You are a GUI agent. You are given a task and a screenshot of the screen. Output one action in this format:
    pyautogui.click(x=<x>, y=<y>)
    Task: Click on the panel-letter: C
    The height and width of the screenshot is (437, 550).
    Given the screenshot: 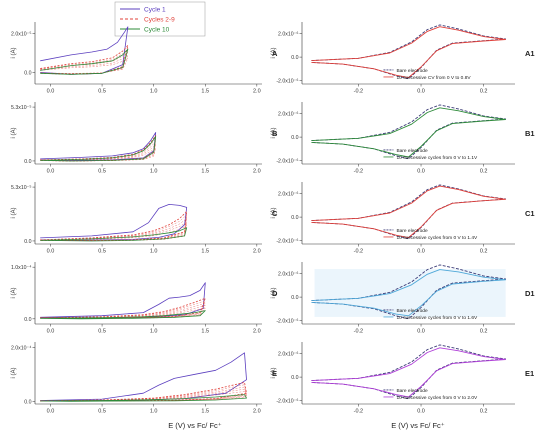 What is the action you would take?
    pyautogui.click(x=275, y=213)
    